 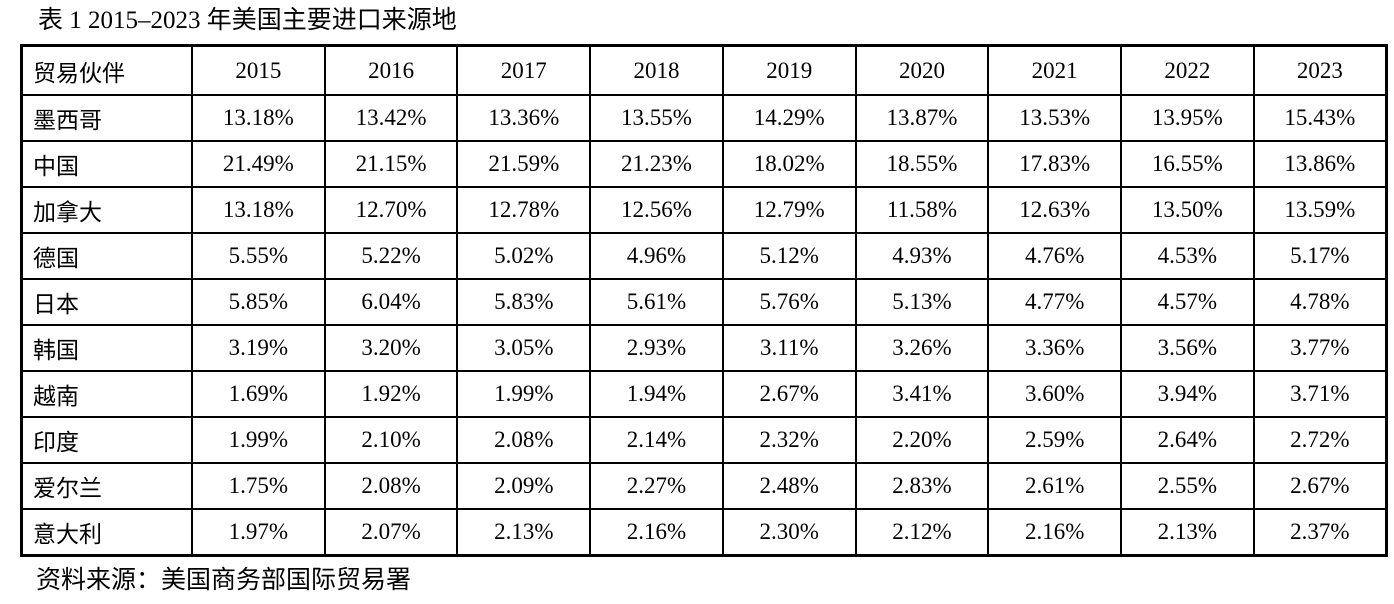 What do you see at coordinates (1055, 348) in the screenshot?
I see `value-cell: 3.36%` at bounding box center [1055, 348].